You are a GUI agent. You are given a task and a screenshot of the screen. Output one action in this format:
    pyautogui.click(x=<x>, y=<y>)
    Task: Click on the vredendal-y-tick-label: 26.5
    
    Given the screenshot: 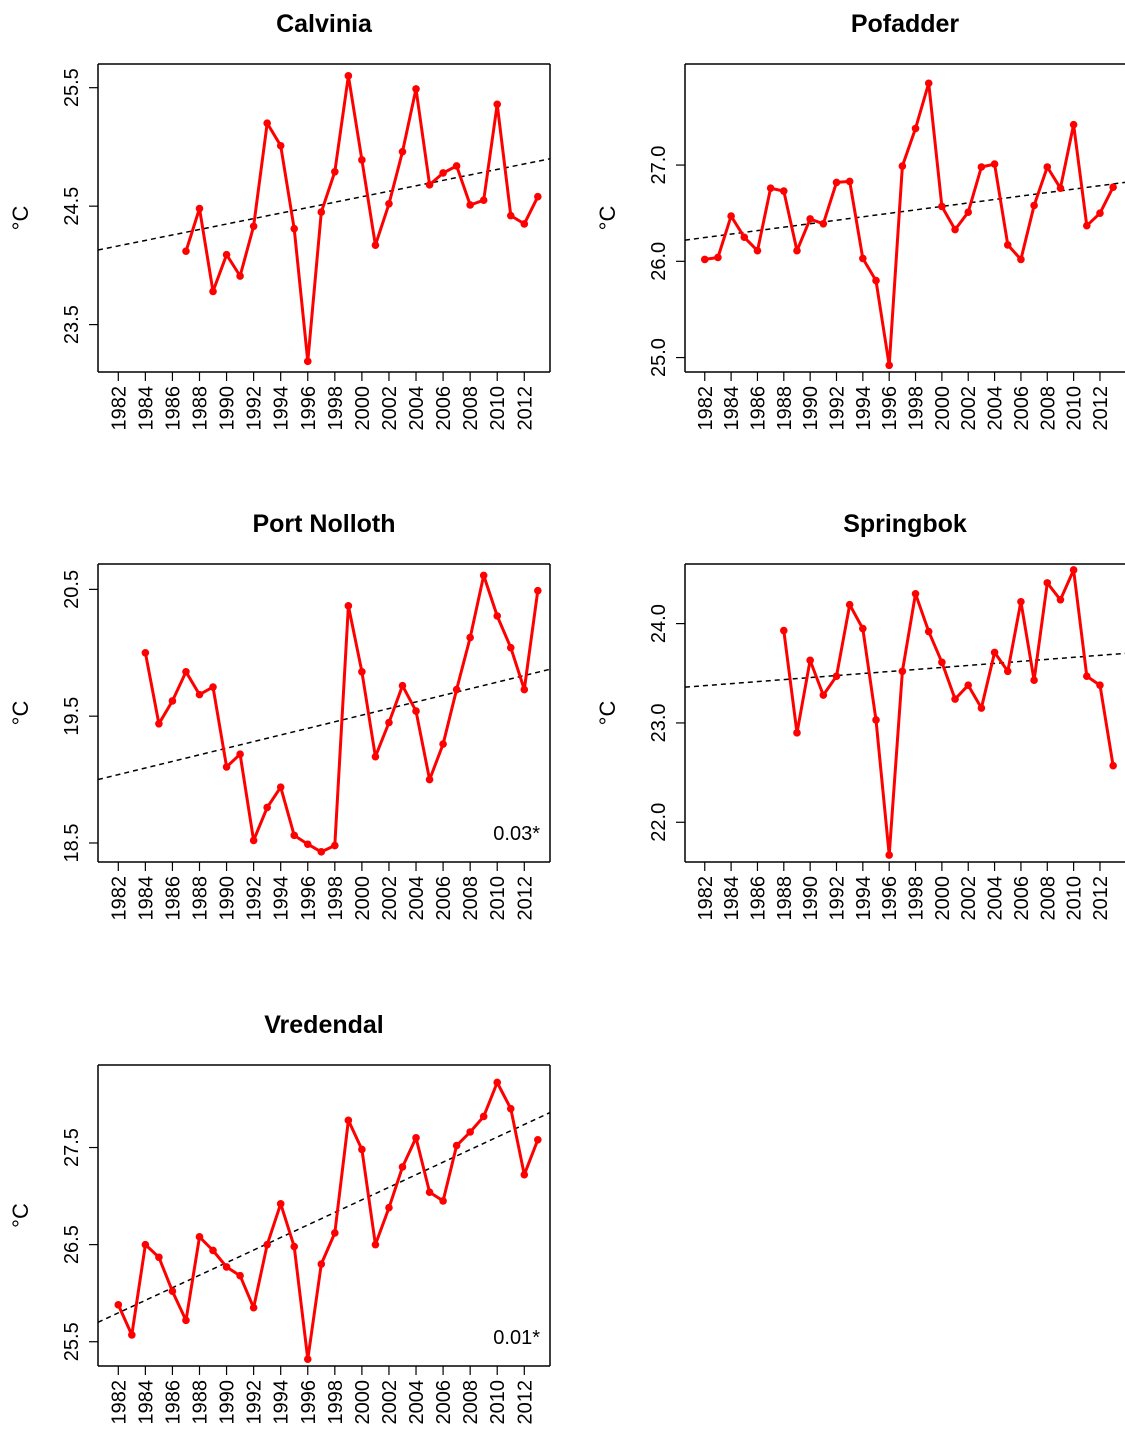 What is the action you would take?
    pyautogui.click(x=72, y=1244)
    